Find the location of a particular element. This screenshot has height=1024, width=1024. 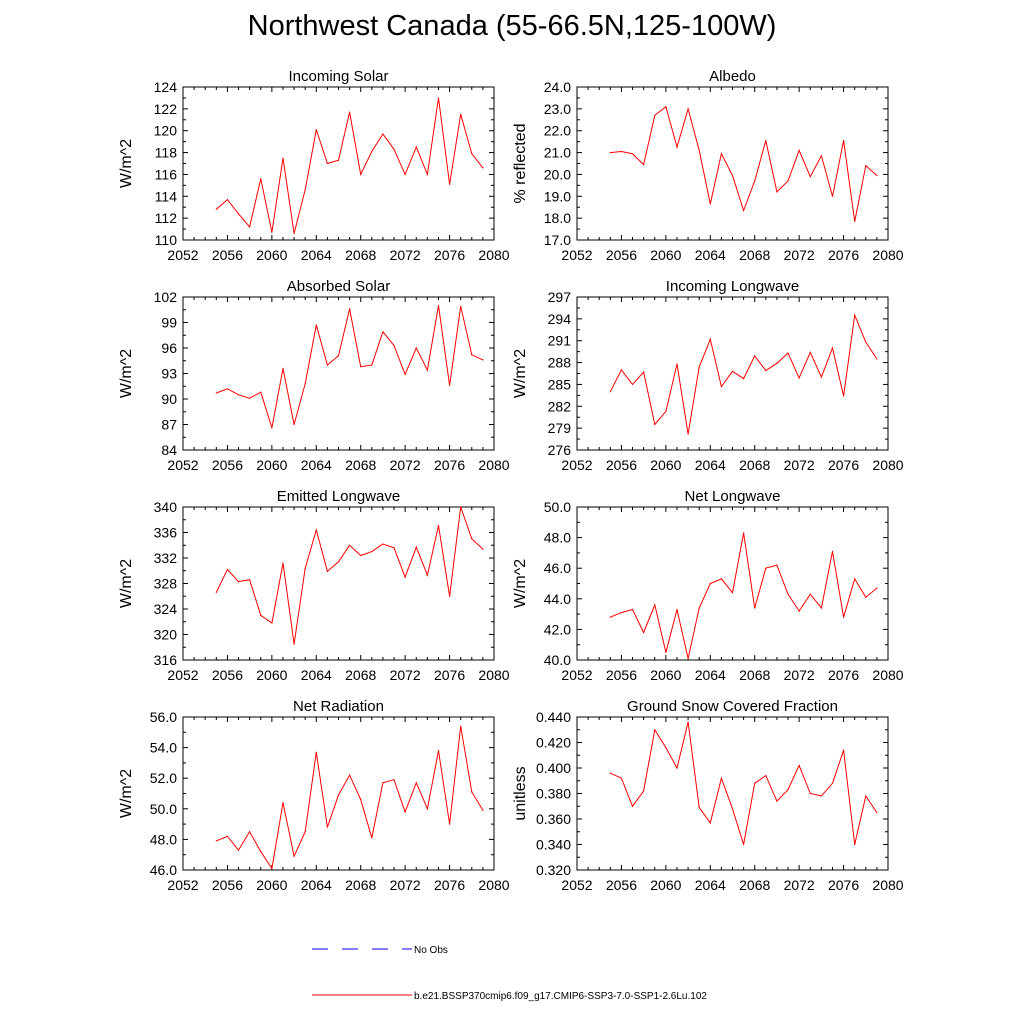

x-tick-label: 2060 is located at coordinates (271, 465).